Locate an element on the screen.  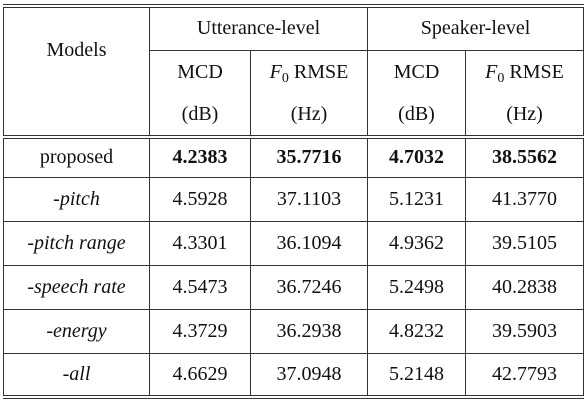
model-name: -all is located at coordinates (76, 376).